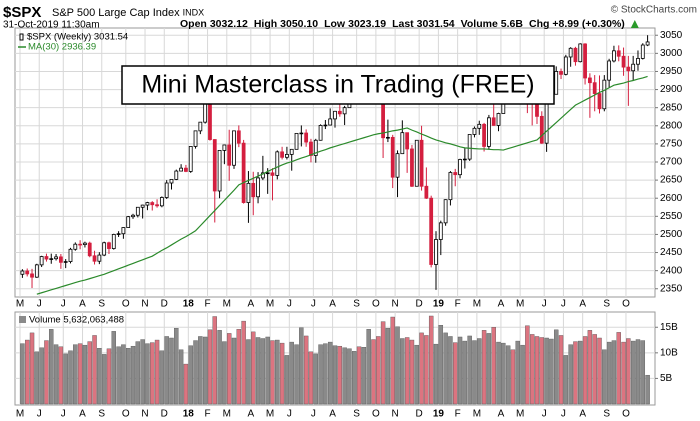 This screenshot has width=700, height=421. Describe the element at coordinates (194, 12) in the screenshot. I see `exchange: INDX` at that location.